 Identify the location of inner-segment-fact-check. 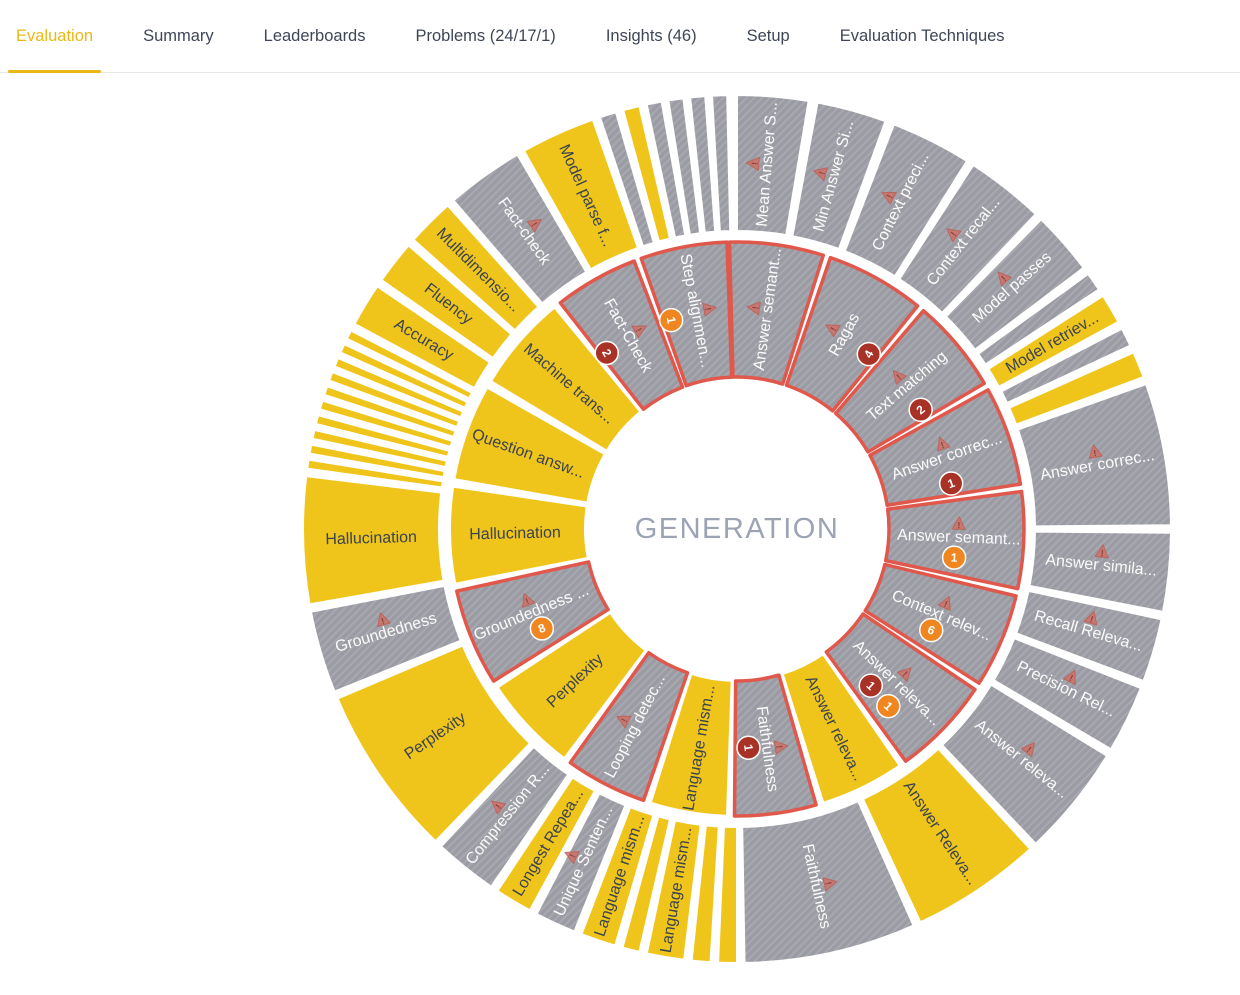
(621, 335).